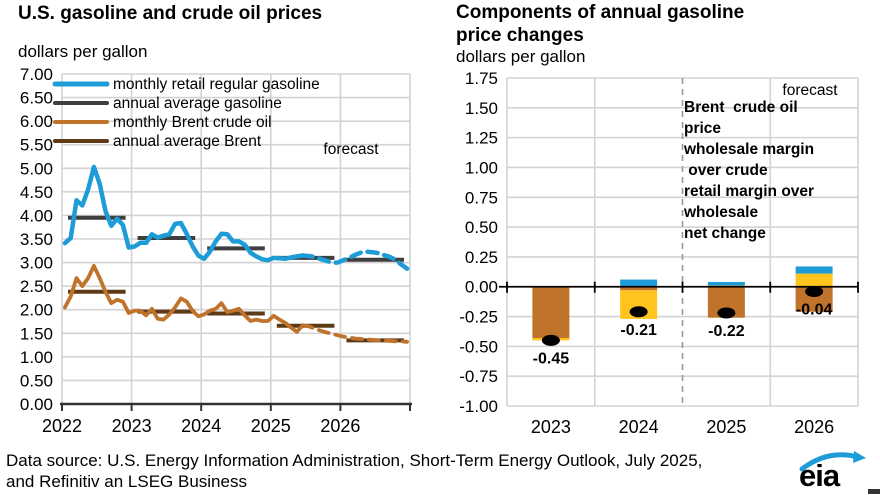  Describe the element at coordinates (354, 333) in the screenshot. I see `line-orange-forecast` at that location.